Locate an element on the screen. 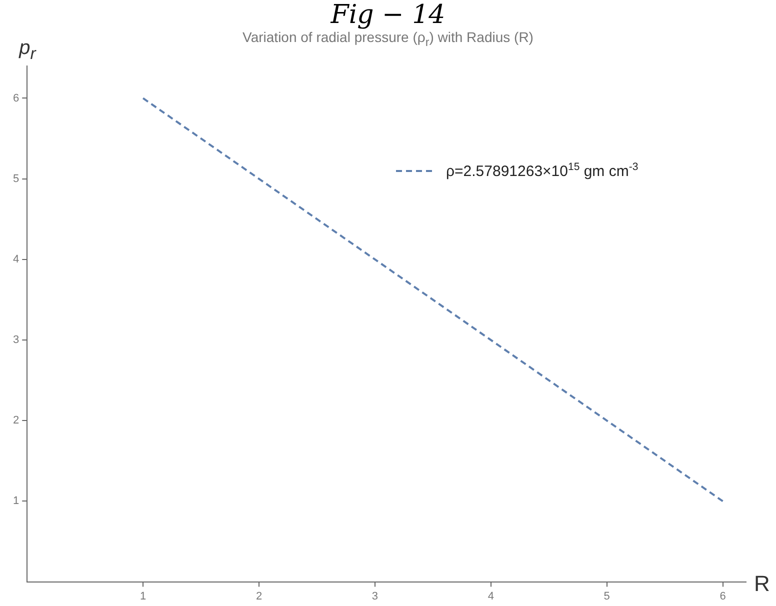 The height and width of the screenshot is (606, 776). y-tick-label: 1 is located at coordinates (16, 501).